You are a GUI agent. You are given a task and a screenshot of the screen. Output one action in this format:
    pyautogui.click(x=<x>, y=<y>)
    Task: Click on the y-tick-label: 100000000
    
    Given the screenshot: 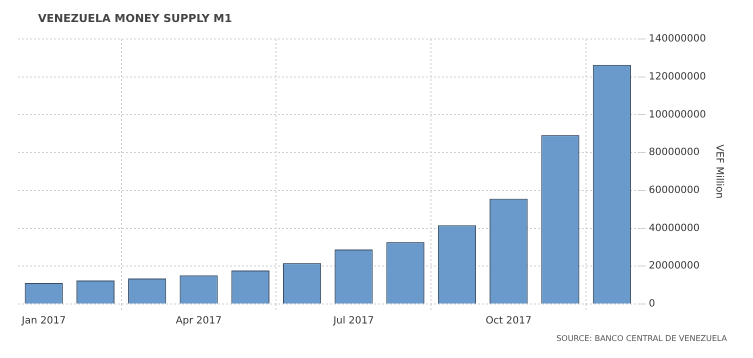 What is the action you would take?
    pyautogui.click(x=677, y=114)
    